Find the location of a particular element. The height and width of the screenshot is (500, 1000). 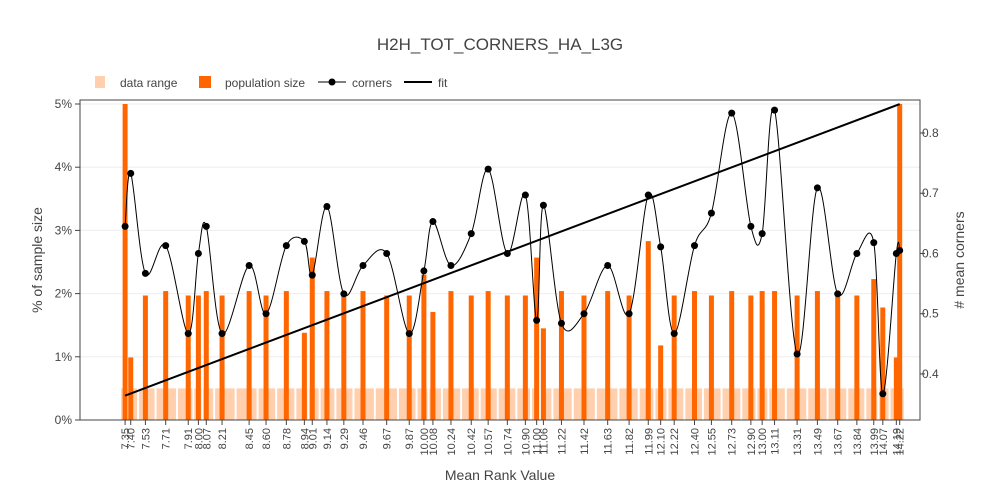

legend-label-corners: corners is located at coordinates (372, 83).